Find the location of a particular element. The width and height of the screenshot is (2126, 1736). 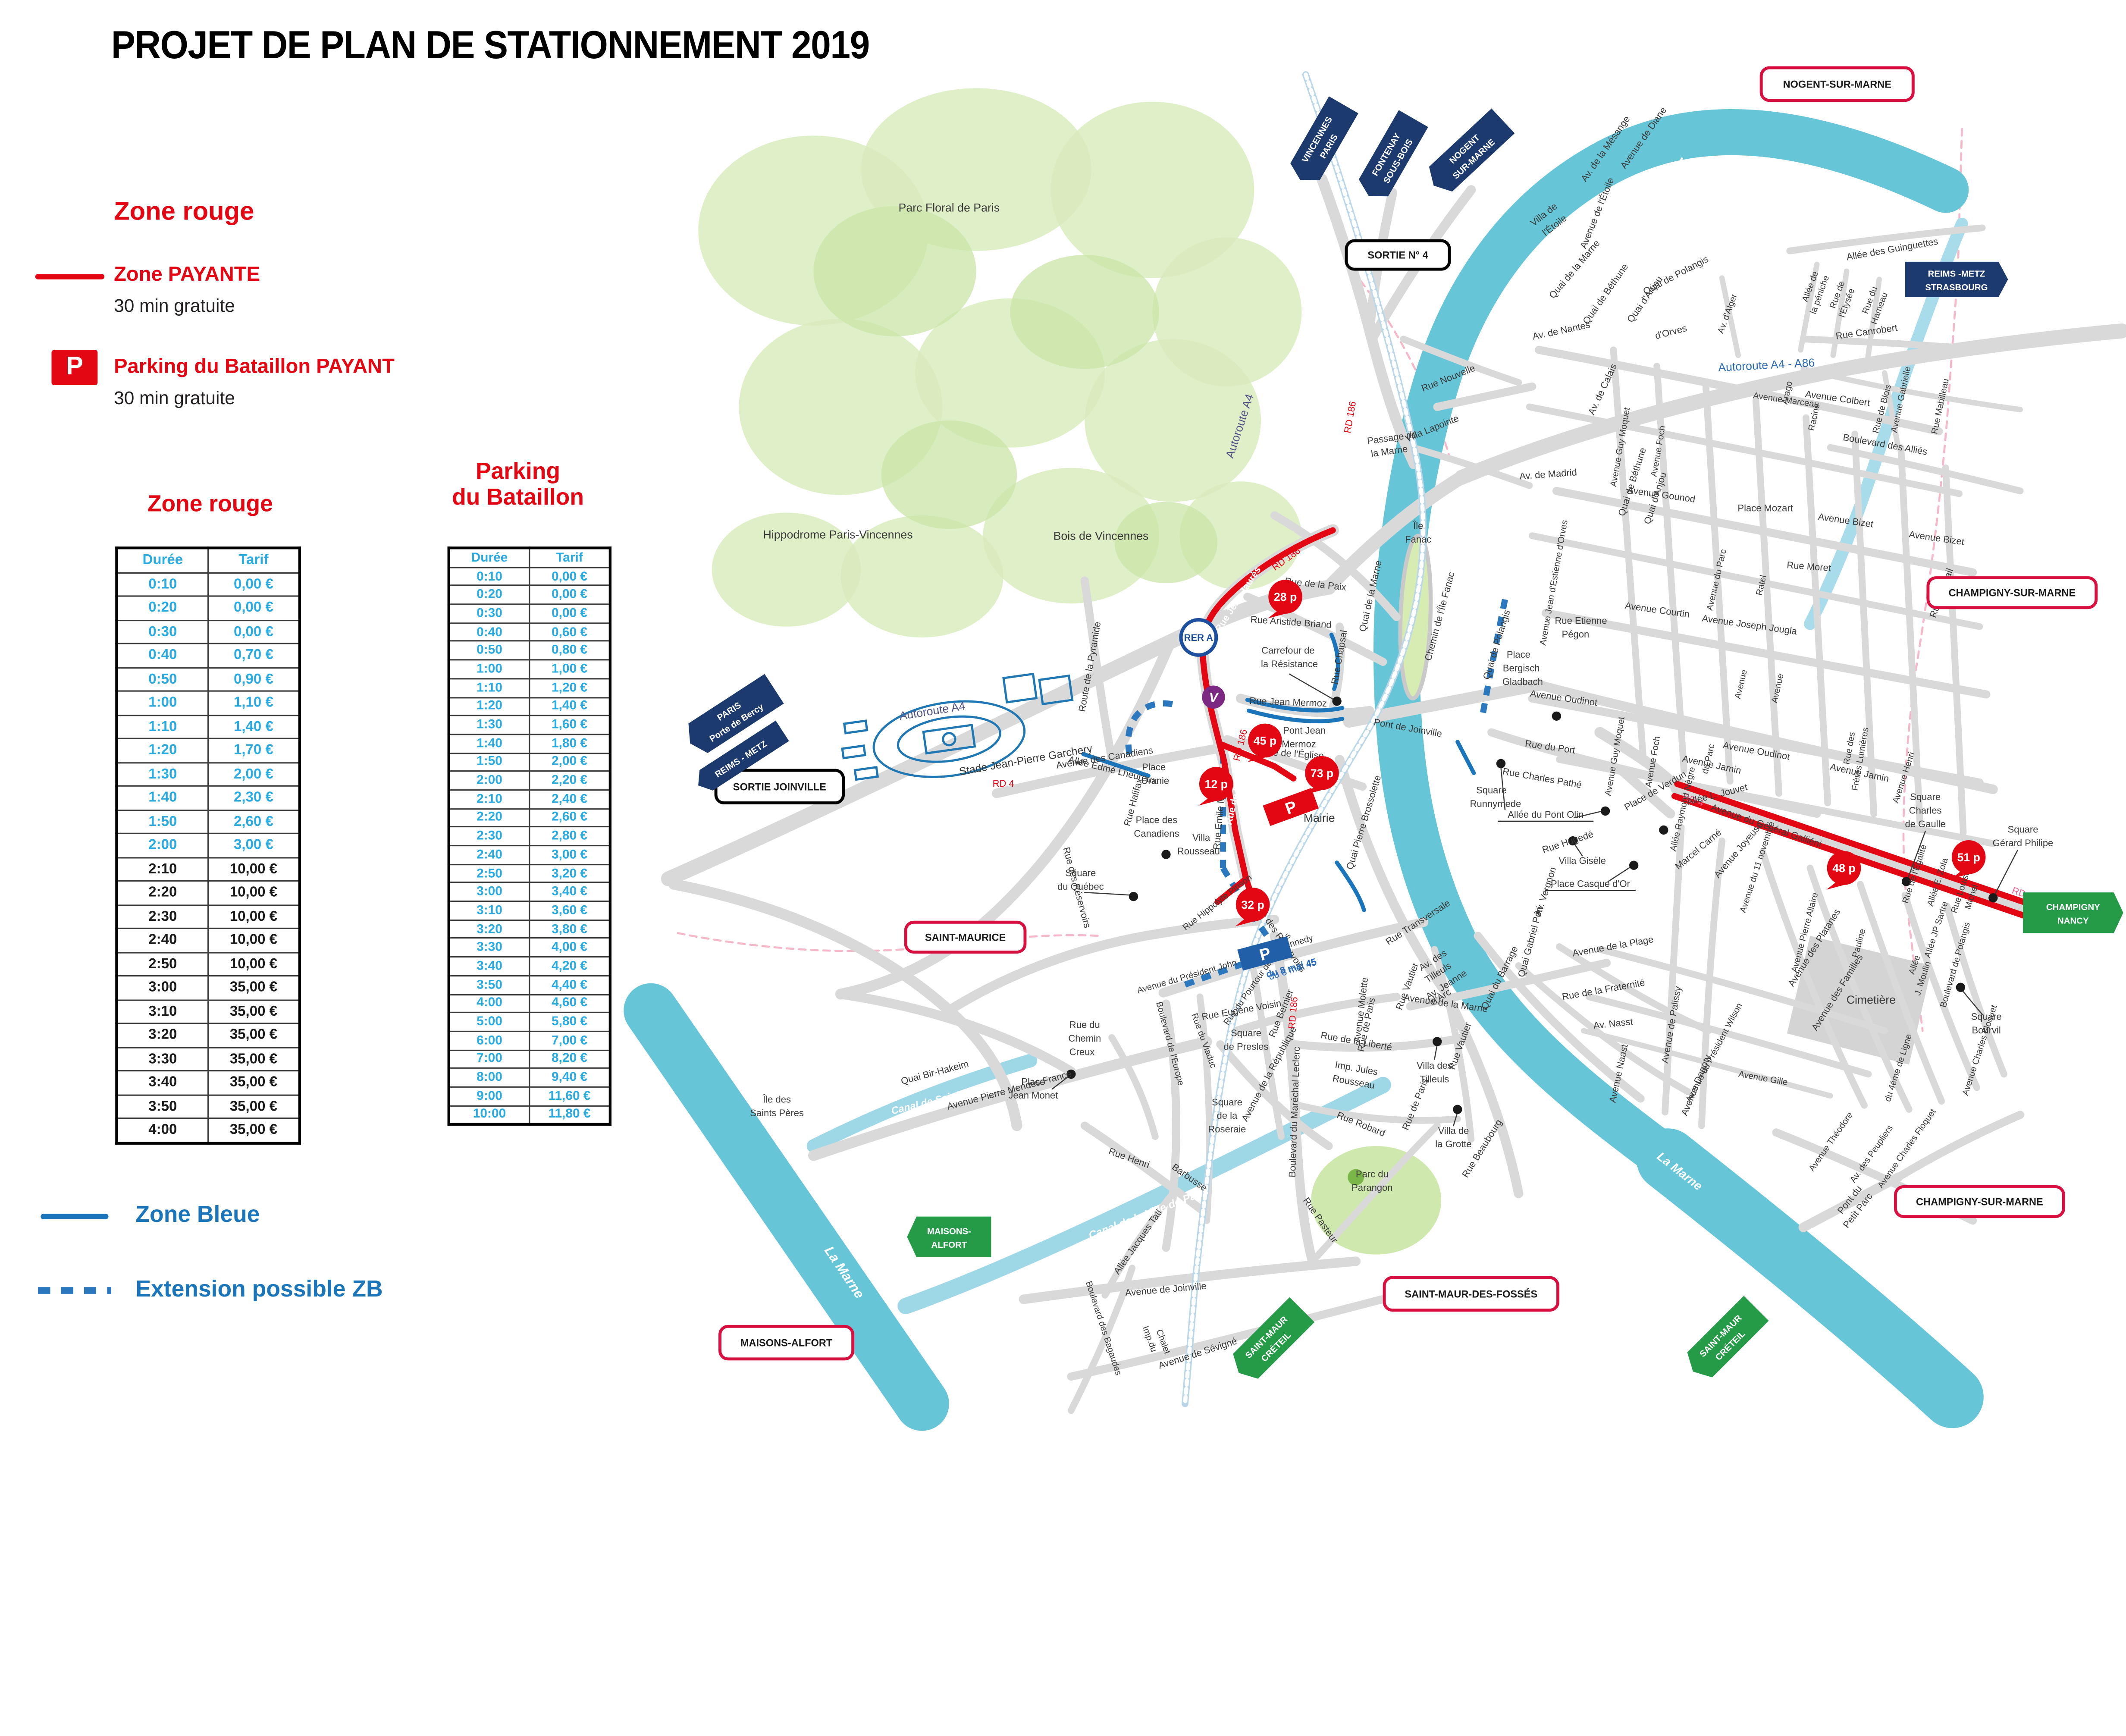

table-cell: 1:00 is located at coordinates (162, 703).